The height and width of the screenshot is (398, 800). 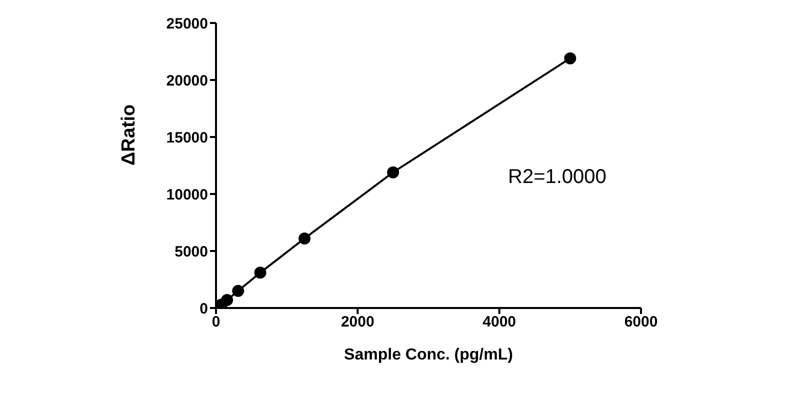 What do you see at coordinates (191, 251) in the screenshot?
I see `y-tick-label: 5000` at bounding box center [191, 251].